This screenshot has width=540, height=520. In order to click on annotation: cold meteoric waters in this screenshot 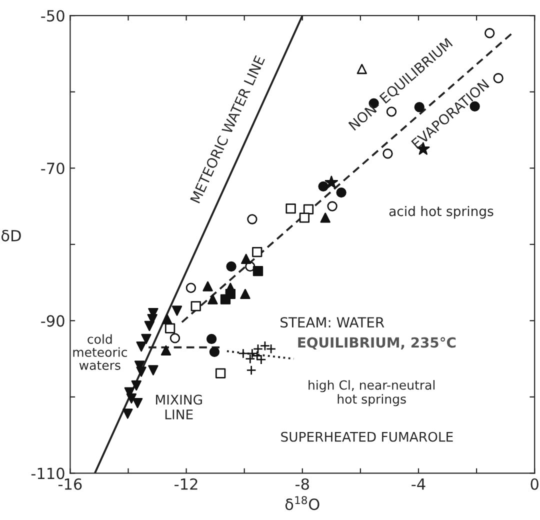, I will do `click(100, 352)`.